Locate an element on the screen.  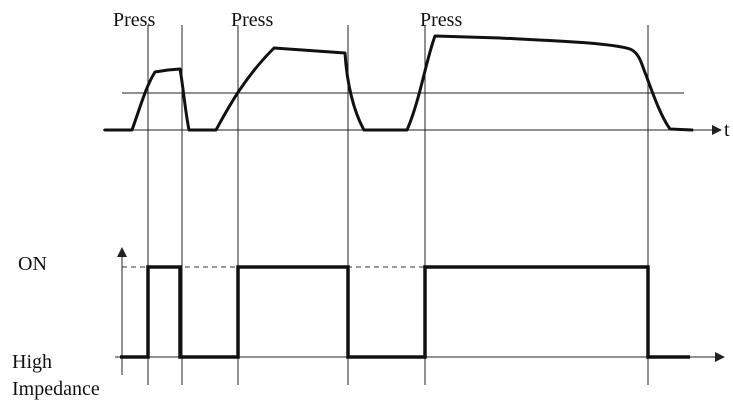
press-label-1: Press is located at coordinates (134, 20).